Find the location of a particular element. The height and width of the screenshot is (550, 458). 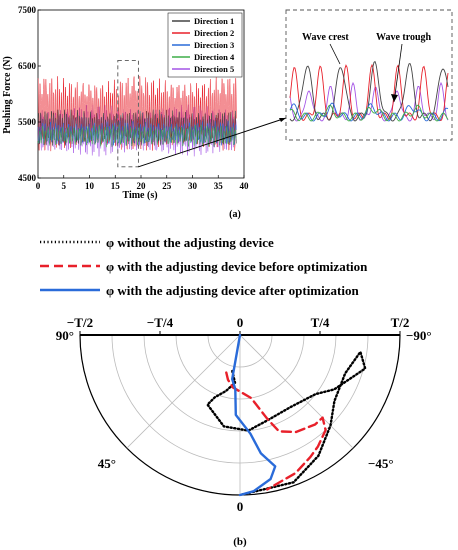

zoom-pointer-line is located at coordinates (212, 142).